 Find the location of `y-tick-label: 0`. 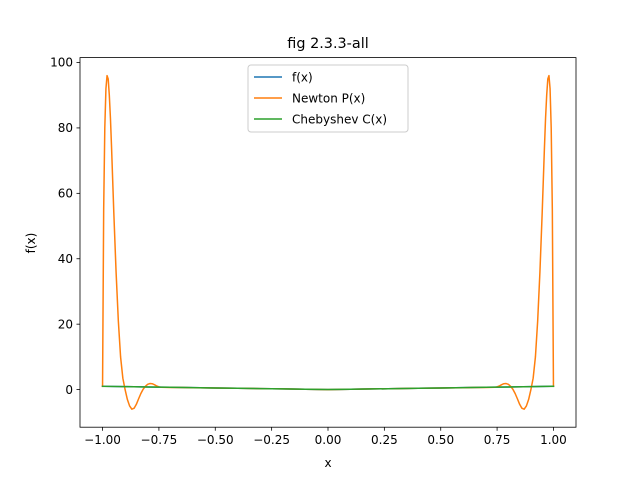

y-tick-label: 0 is located at coordinates (69, 390).